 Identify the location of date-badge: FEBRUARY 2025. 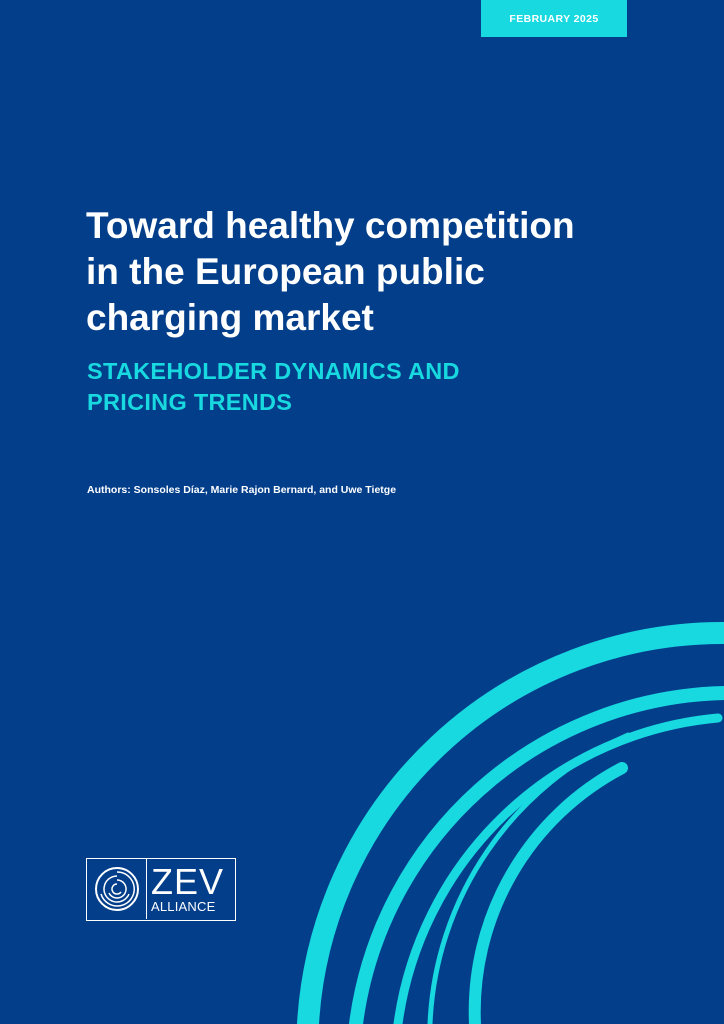
(554, 18).